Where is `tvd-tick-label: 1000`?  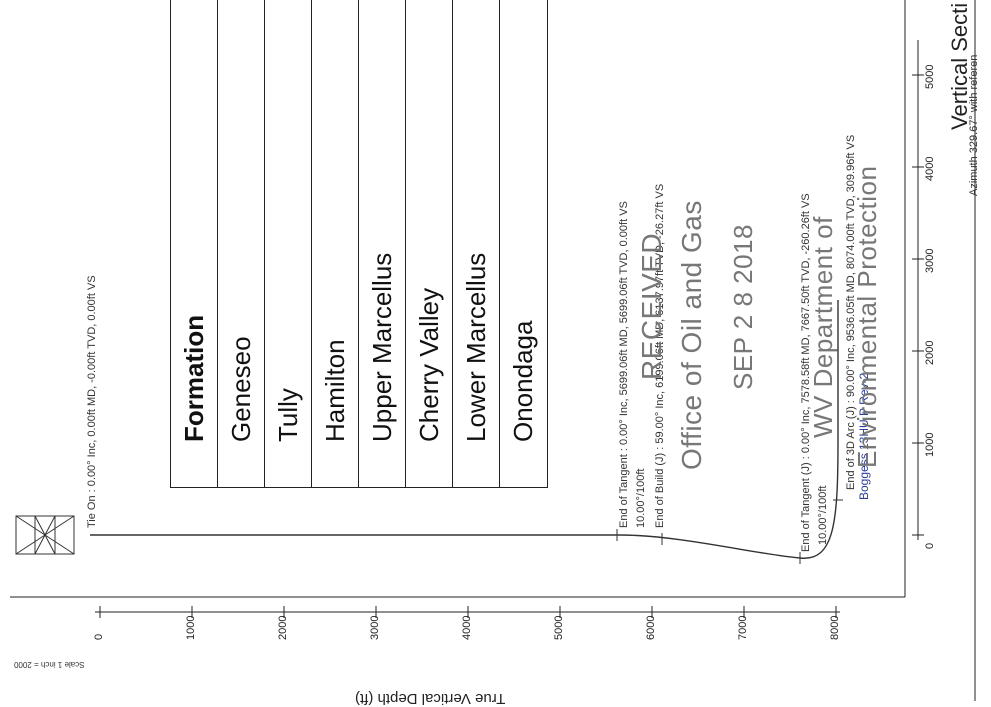
tvd-tick-label: 1000 is located at coordinates (191, 627).